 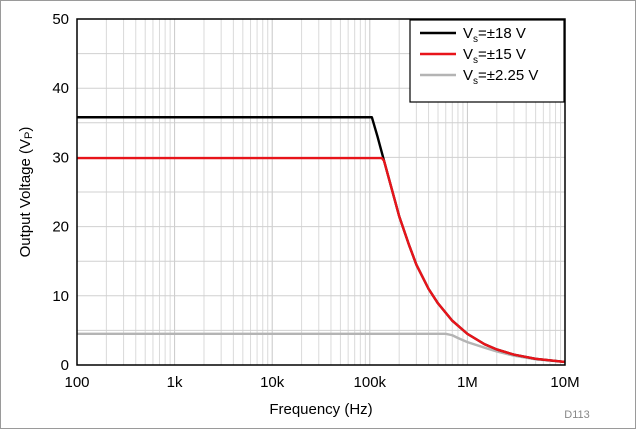 What do you see at coordinates (320, 409) in the screenshot?
I see `x-axis-label: Frequency (Hz)` at bounding box center [320, 409].